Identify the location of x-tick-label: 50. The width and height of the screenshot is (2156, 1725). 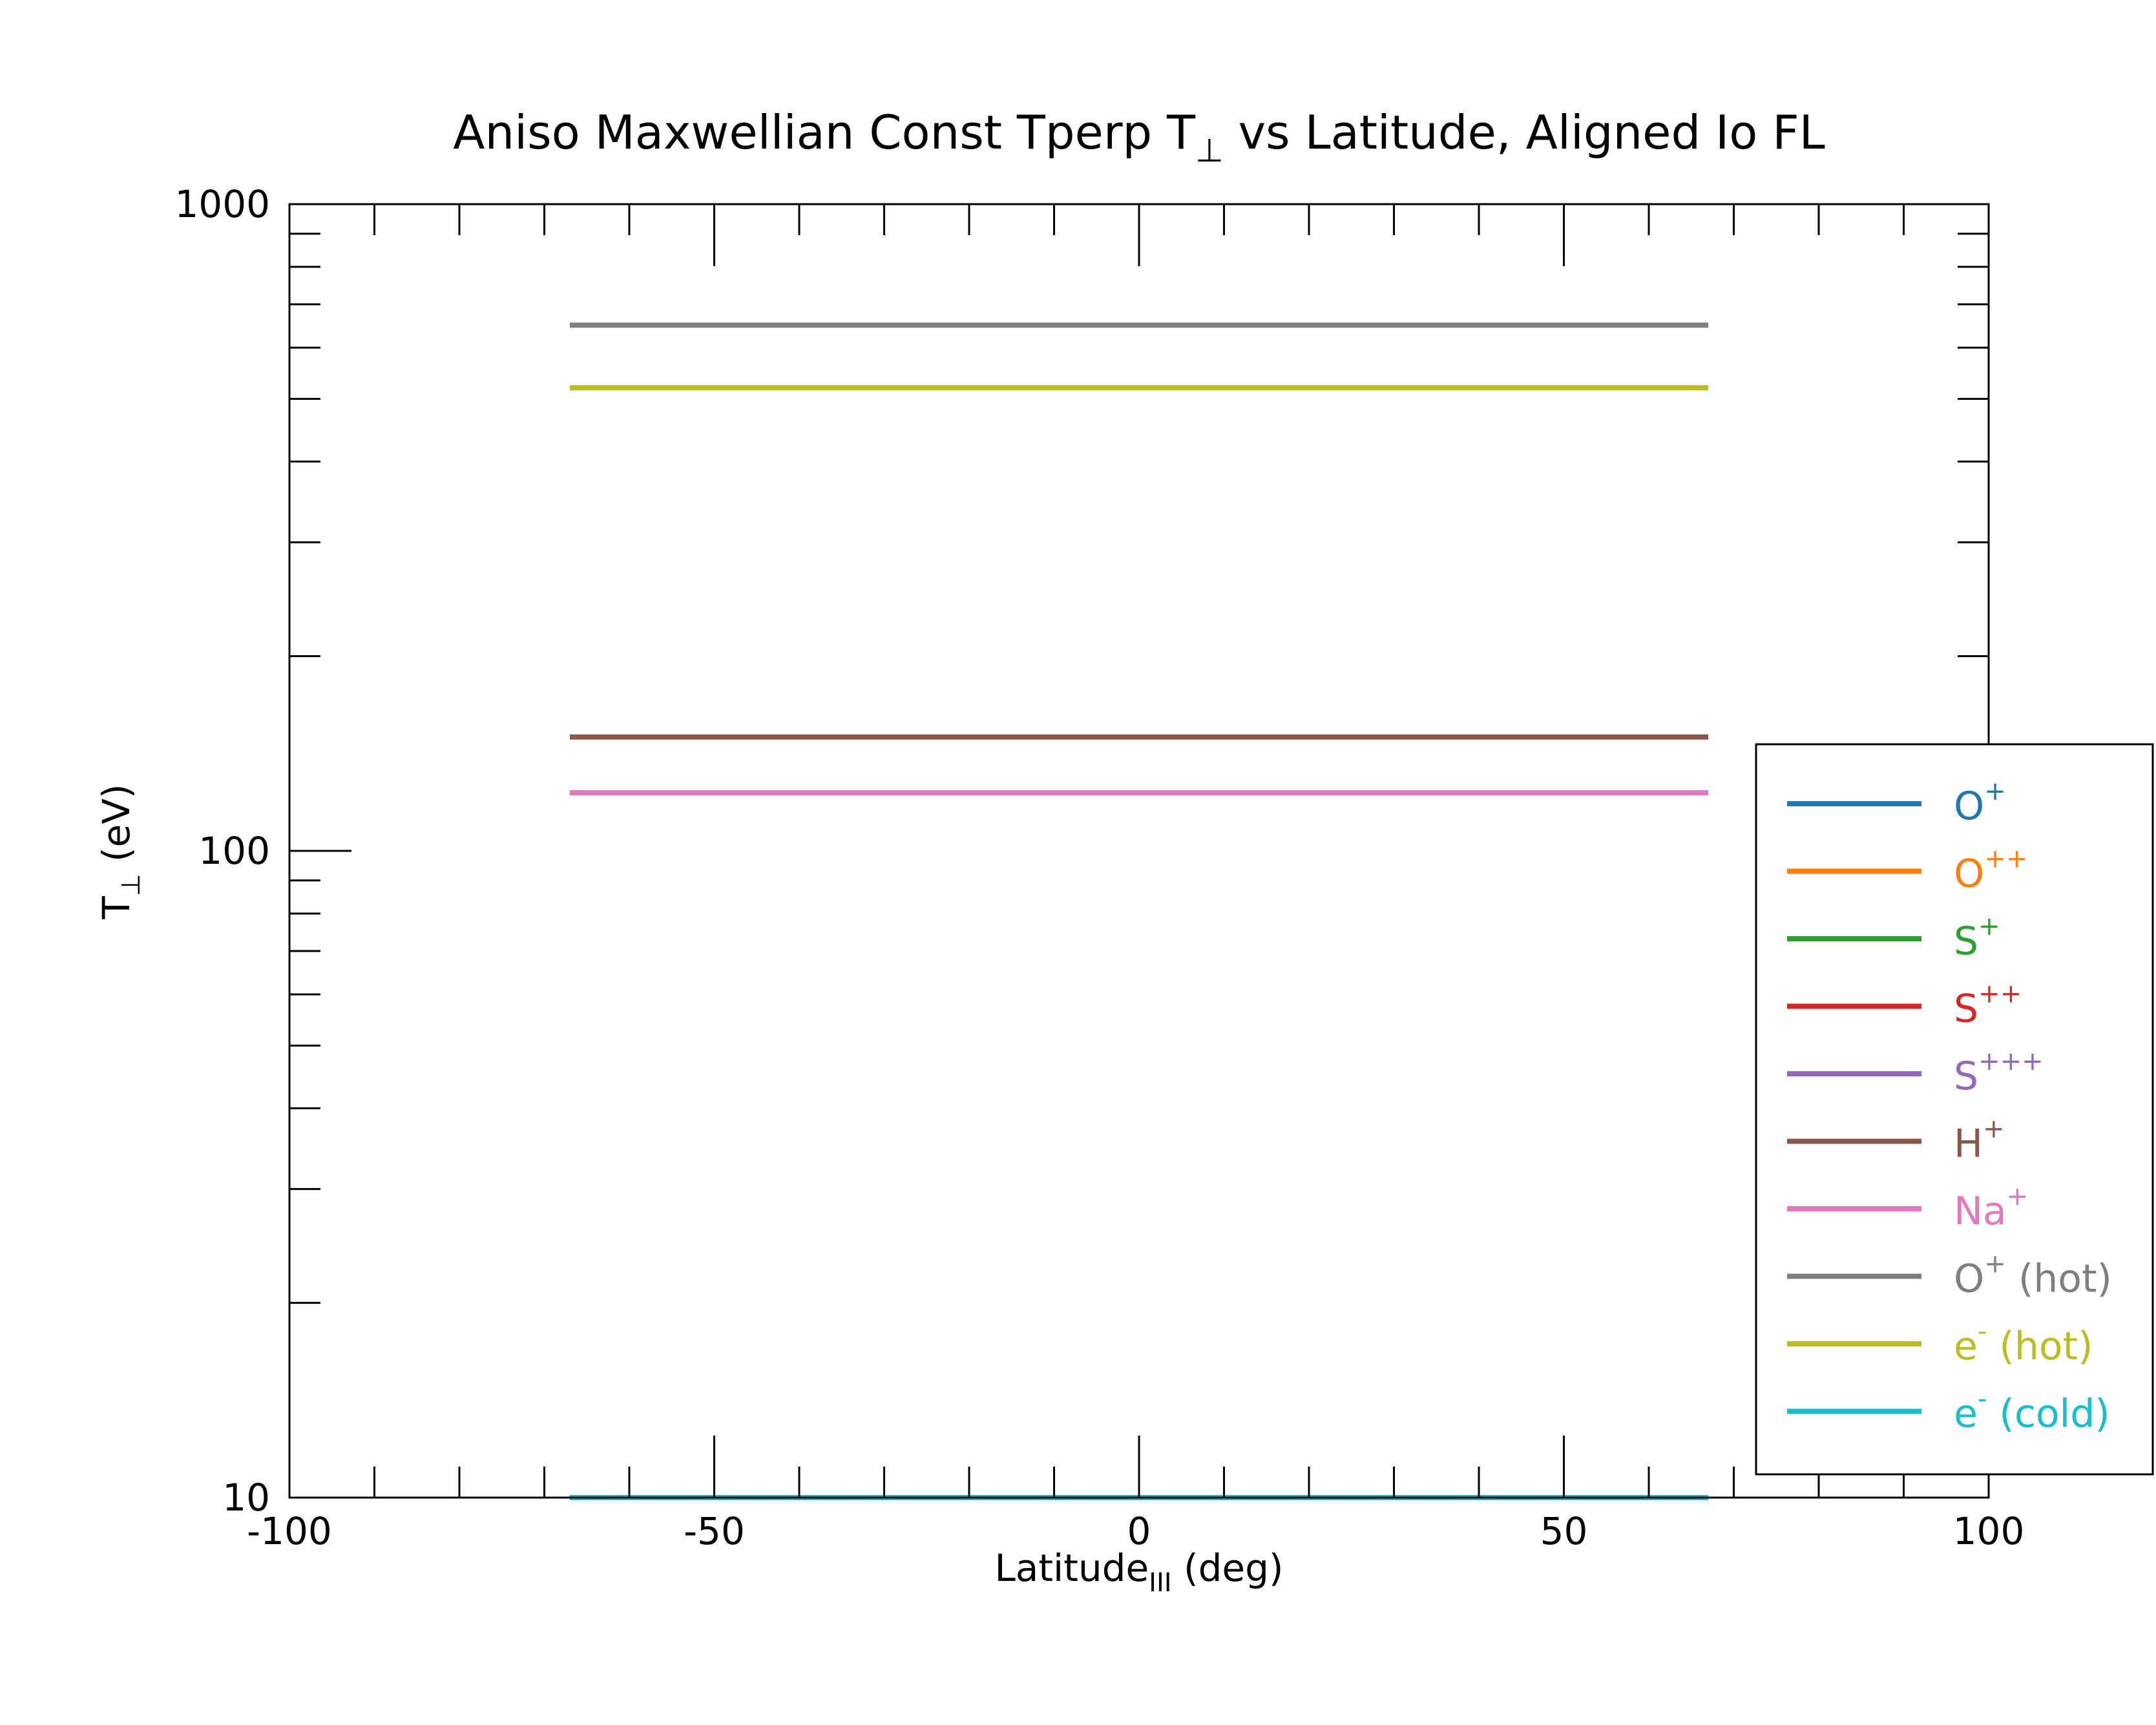
(1564, 1531).